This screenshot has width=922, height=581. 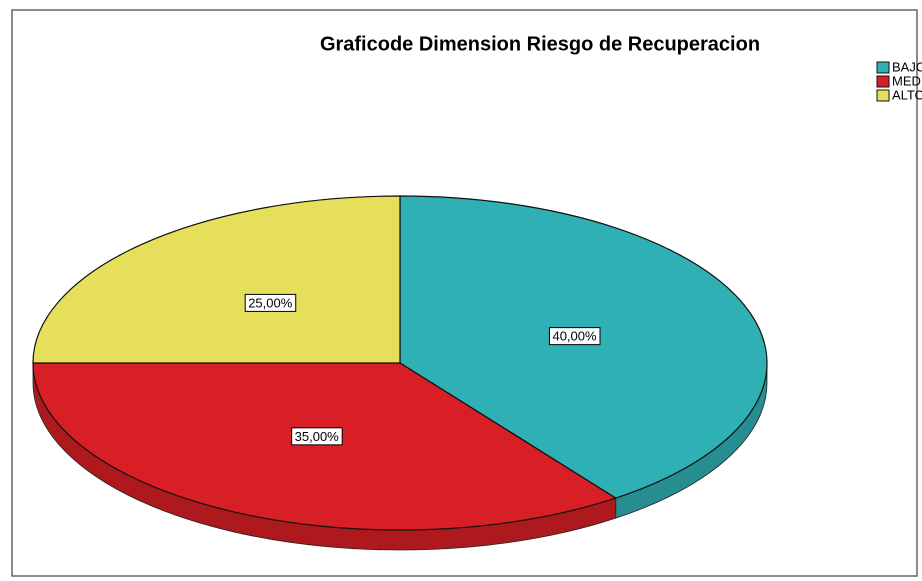 I want to click on value-label-group: 40,00%, so click(x=574, y=336).